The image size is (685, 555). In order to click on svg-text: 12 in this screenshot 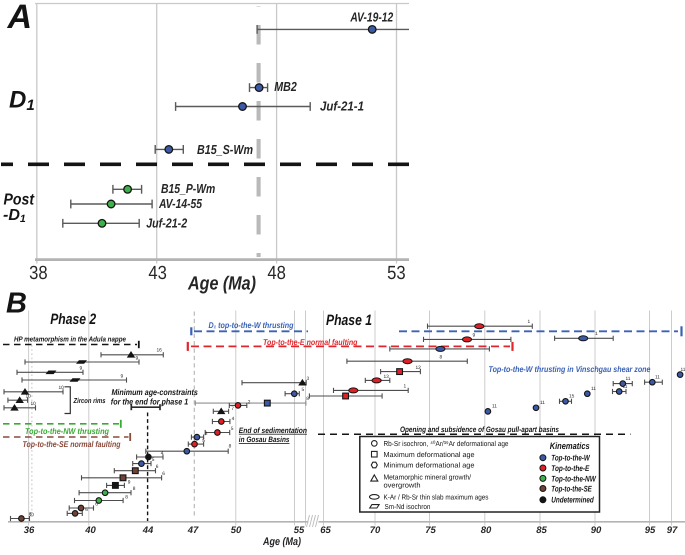, I will do `click(419, 368)`.